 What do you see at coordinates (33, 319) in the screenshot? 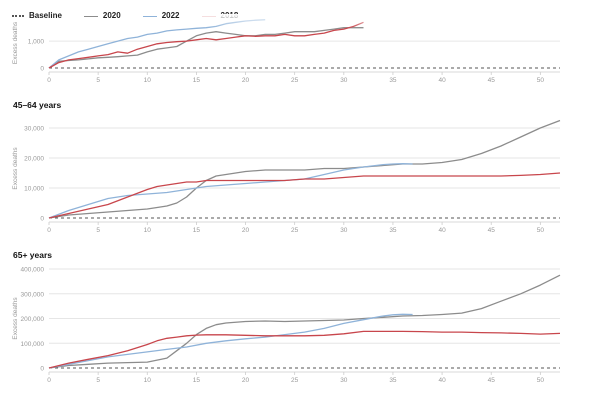
I see `y-tick-label-2-2: 200,000` at bounding box center [33, 319].